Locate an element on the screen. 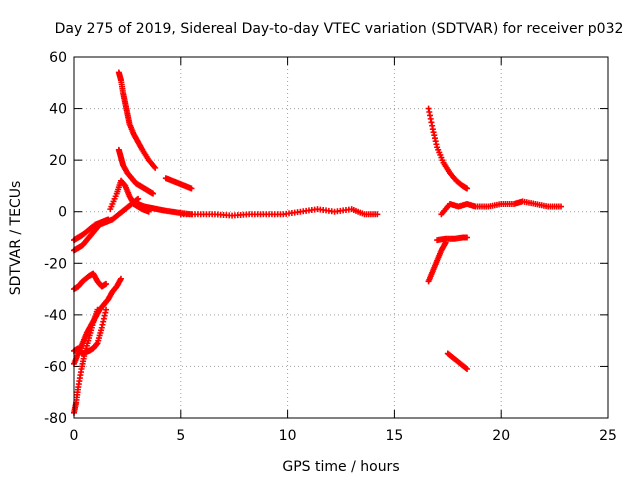 This screenshot has width=640, height=480. x-axis-label: GPS time / hours is located at coordinates (340, 467).